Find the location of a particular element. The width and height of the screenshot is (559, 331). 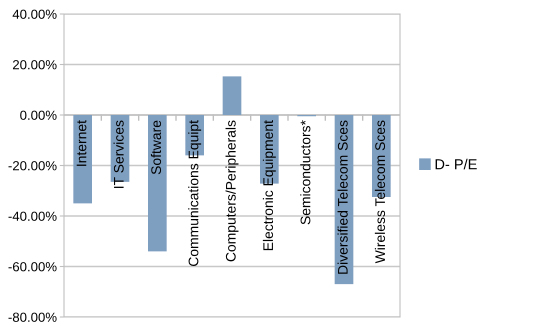

x-tick-label: Computers/Peripherals is located at coordinates (232, 191).